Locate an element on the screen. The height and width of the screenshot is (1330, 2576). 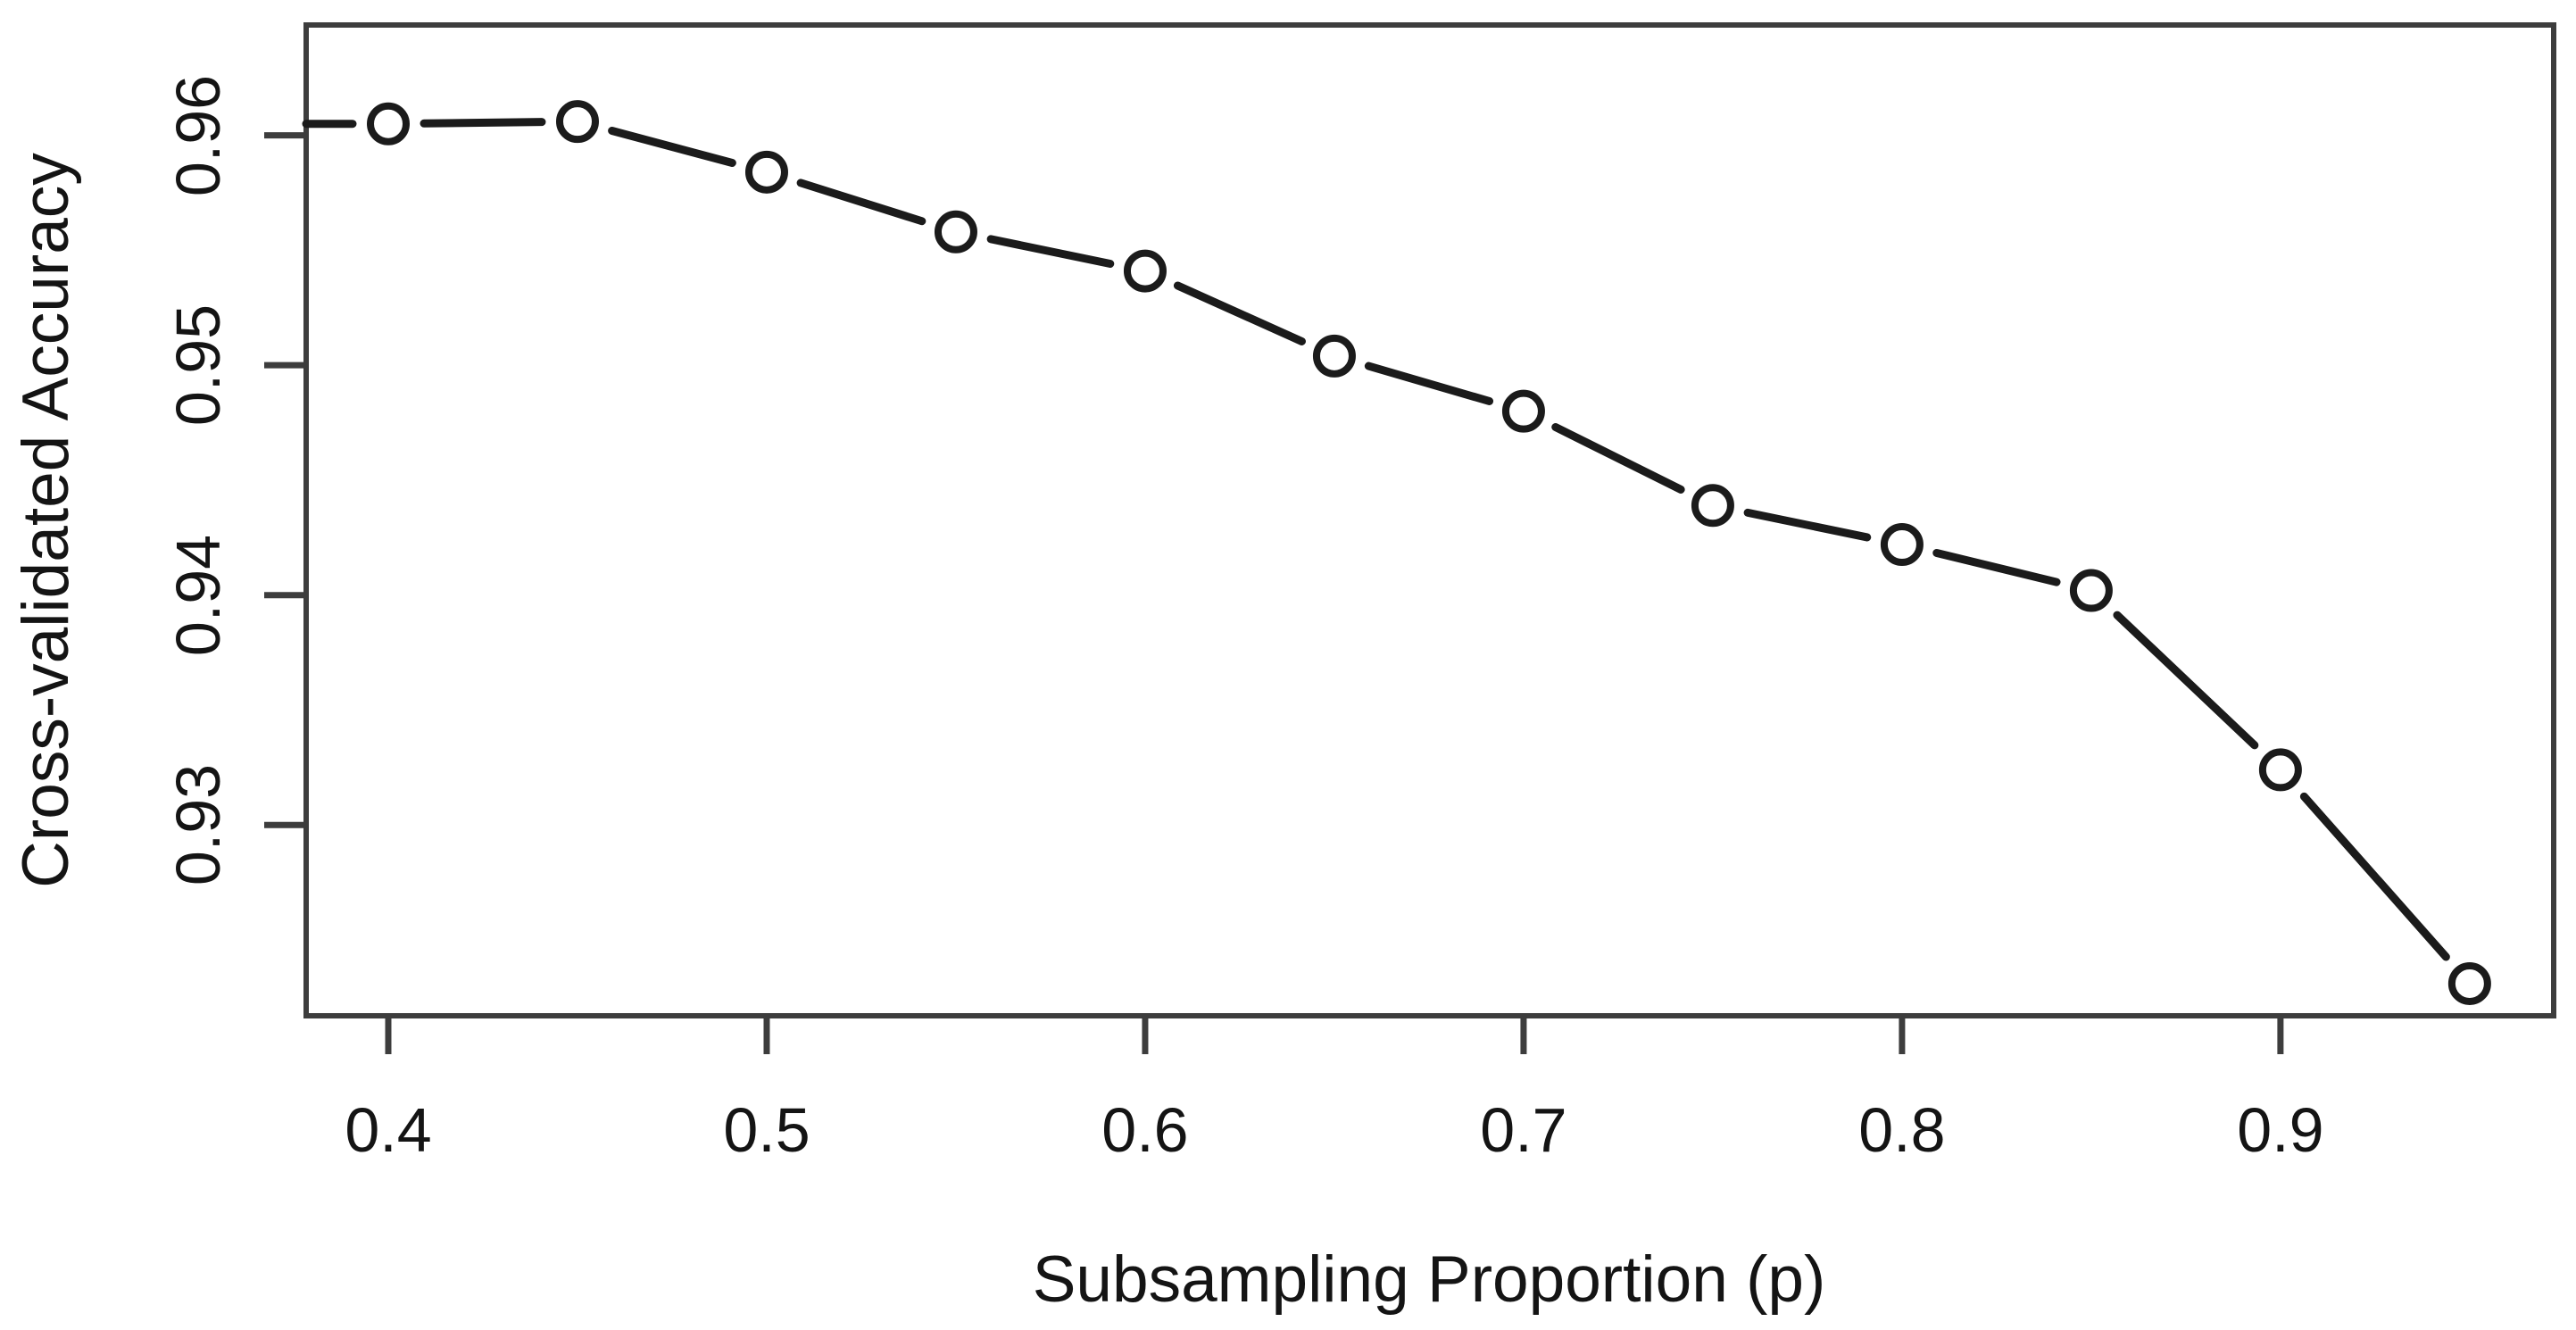
x-tick-label: 0.4 is located at coordinates (388, 1130).